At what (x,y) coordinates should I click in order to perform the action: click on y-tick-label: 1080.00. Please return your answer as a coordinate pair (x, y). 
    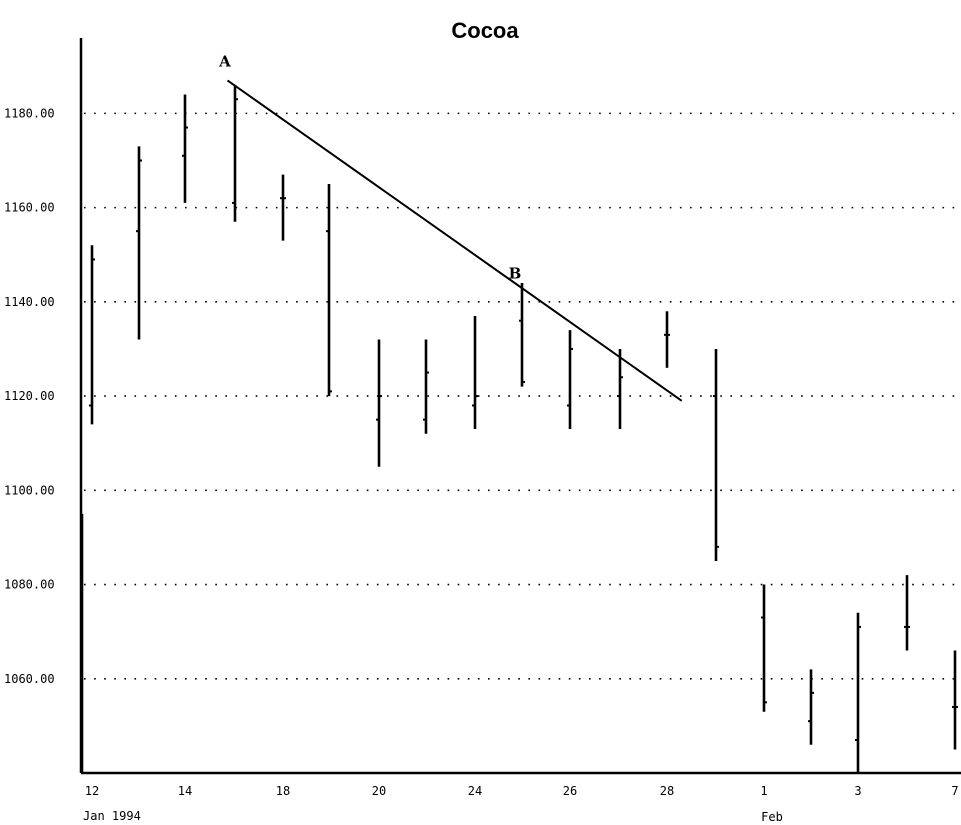
    Looking at the image, I should click on (29, 585).